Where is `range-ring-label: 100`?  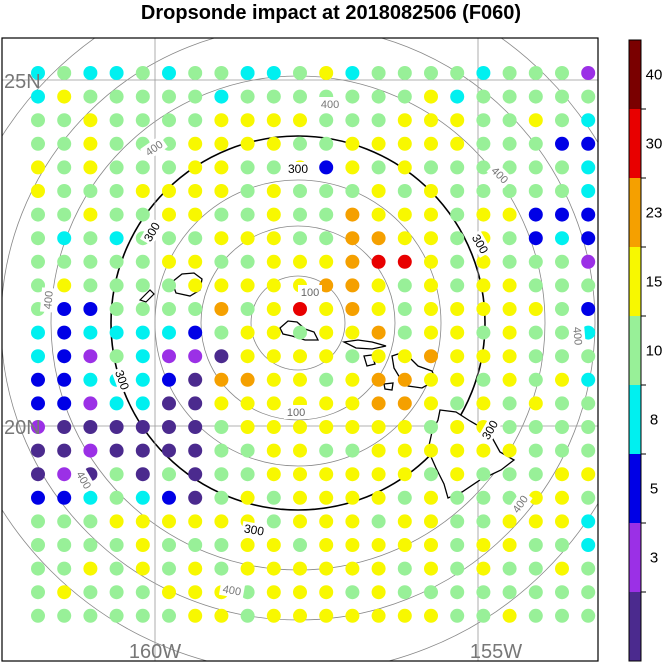
range-ring-label: 100 is located at coordinates (296, 413).